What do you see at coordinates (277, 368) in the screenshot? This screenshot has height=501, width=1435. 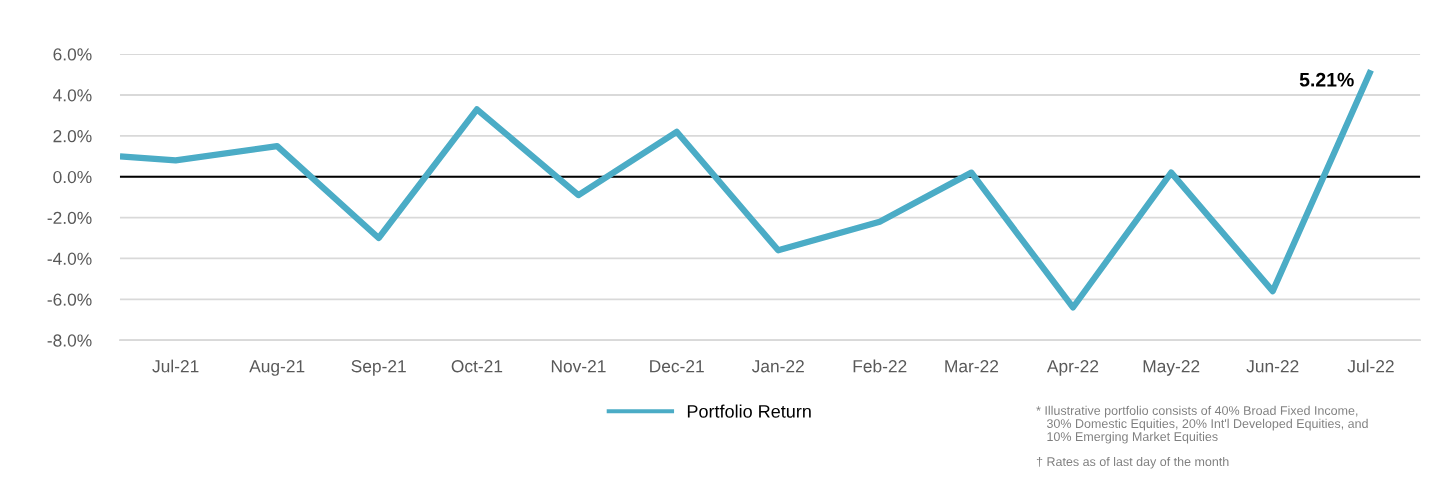 I see `x-tick-label: Aug-21` at bounding box center [277, 368].